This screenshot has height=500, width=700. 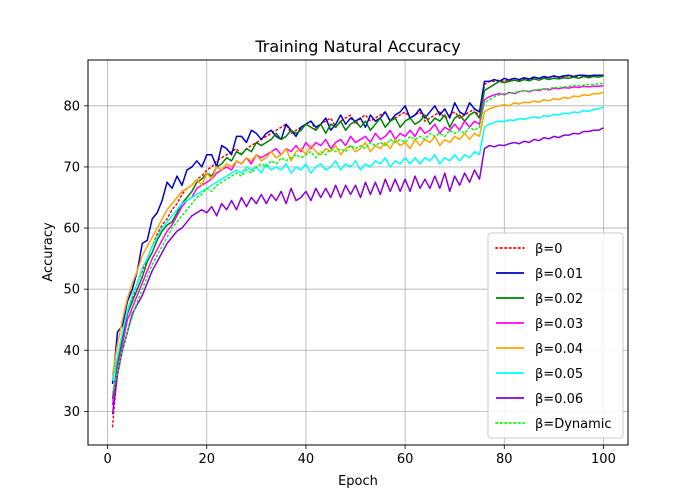 I want to click on x-tick-label: 20, so click(x=206, y=459).